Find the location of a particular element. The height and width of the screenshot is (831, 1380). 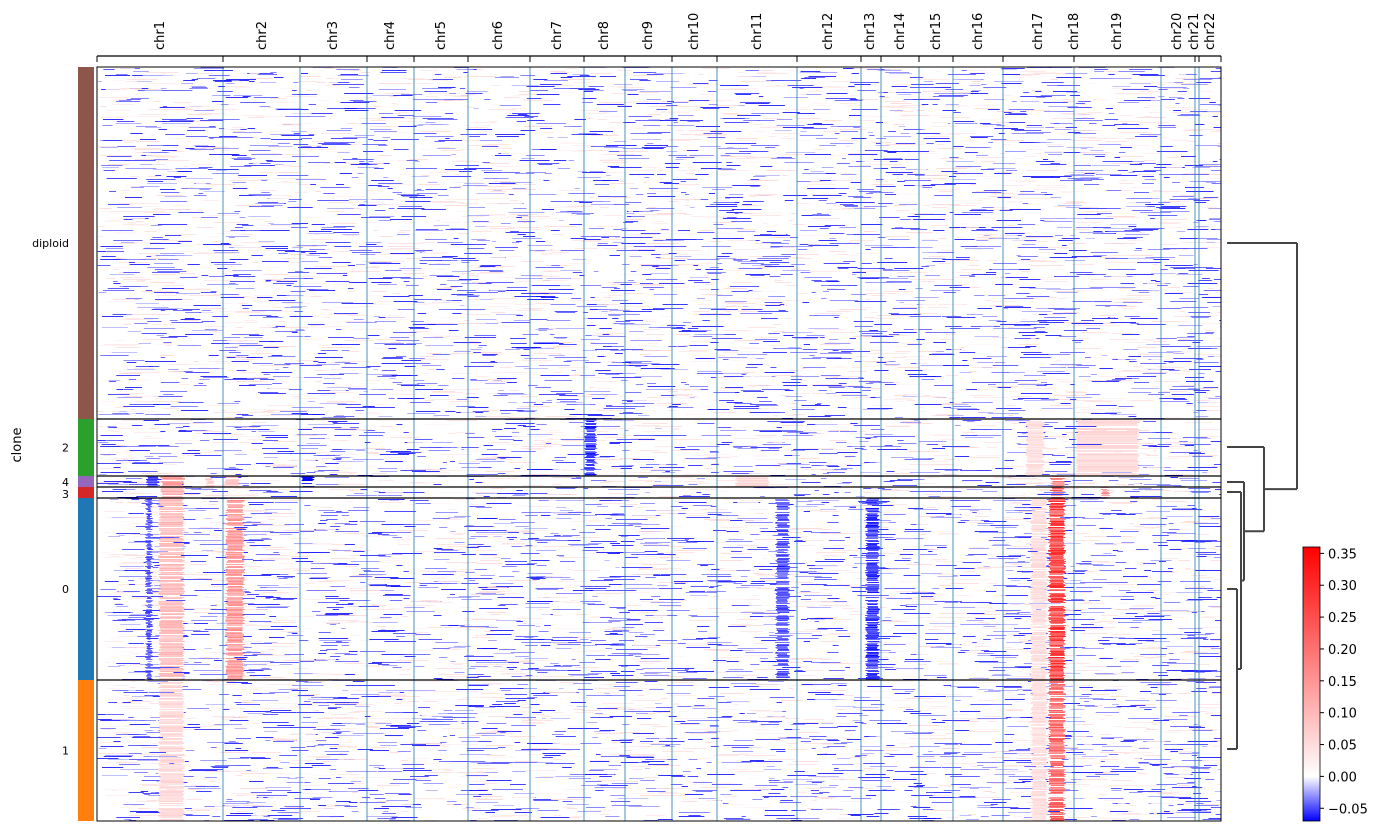

chromosome-label-chr6: chr6 is located at coordinates (498, 35).